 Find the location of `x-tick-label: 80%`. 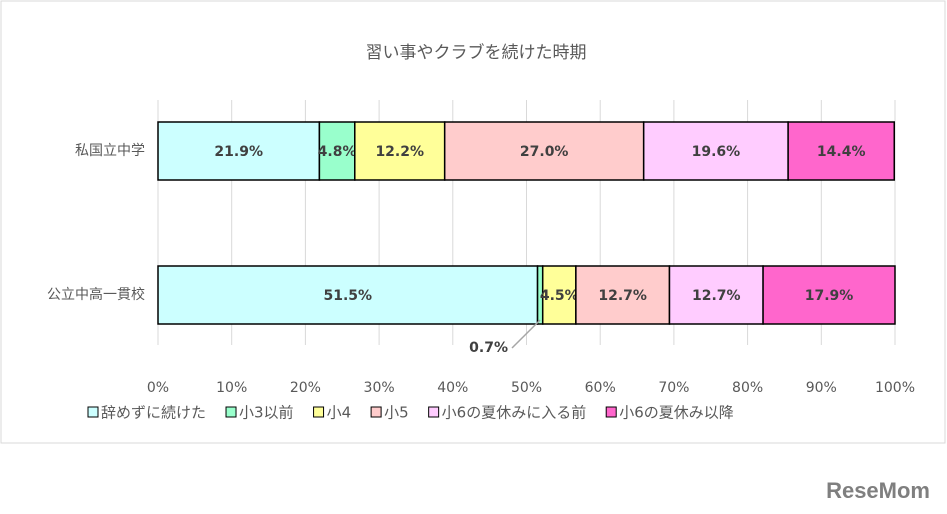

x-tick-label: 80% is located at coordinates (747, 388).